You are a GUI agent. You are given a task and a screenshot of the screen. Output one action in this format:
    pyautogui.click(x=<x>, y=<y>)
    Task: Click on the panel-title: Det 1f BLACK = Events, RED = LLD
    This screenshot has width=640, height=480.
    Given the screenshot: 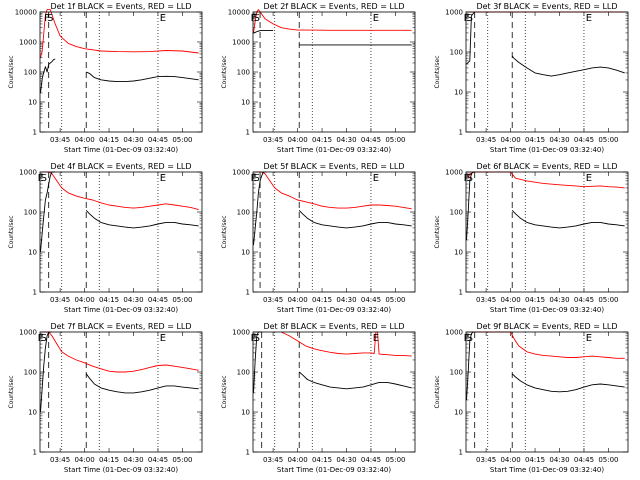 What is the action you would take?
    pyautogui.click(x=120, y=6)
    